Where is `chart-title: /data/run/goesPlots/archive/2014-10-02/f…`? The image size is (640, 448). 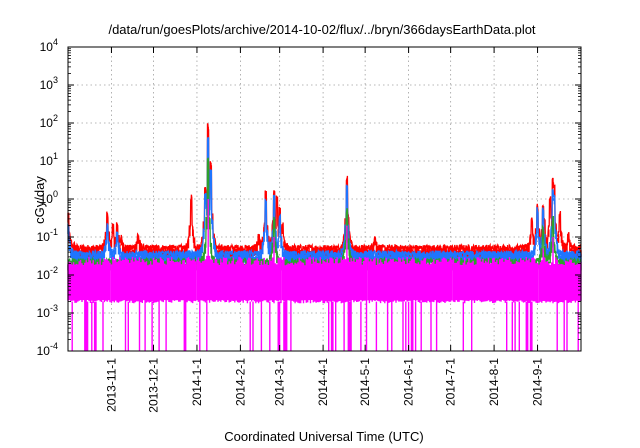
chart-title: /data/run/goesPlots/archive/2014-10-02/f… is located at coordinates (321, 29).